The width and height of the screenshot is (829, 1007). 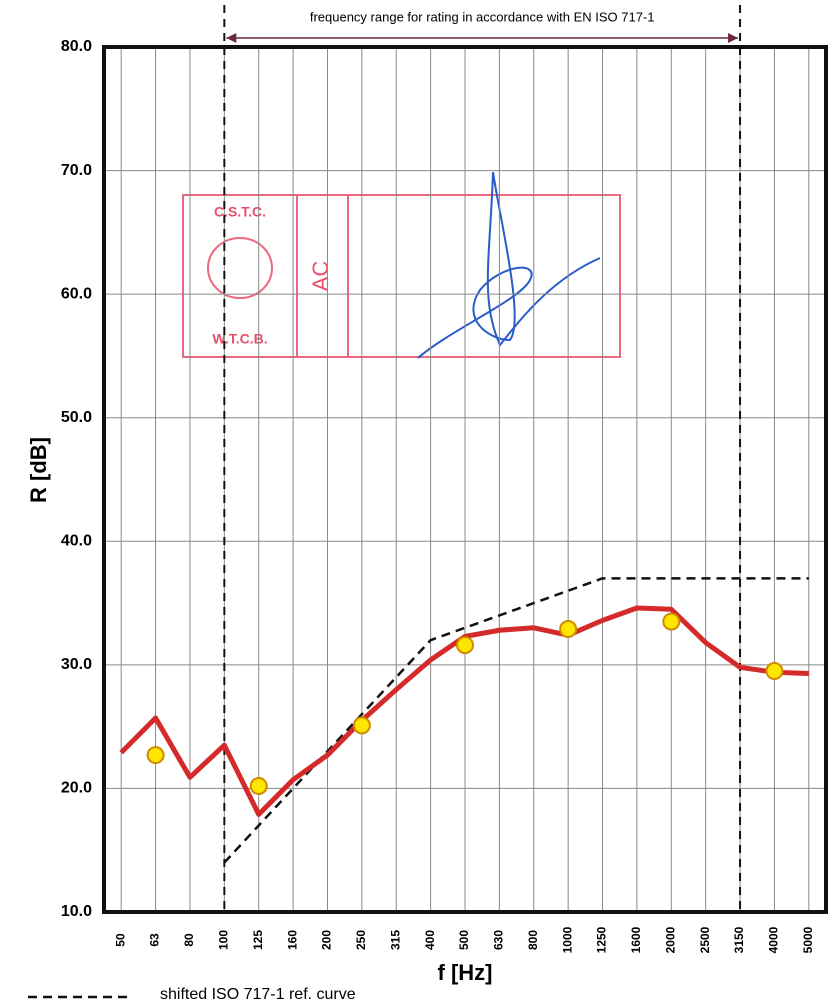 What do you see at coordinates (240, 212) in the screenshot?
I see `stamp-top: C.S.T.C.` at bounding box center [240, 212].